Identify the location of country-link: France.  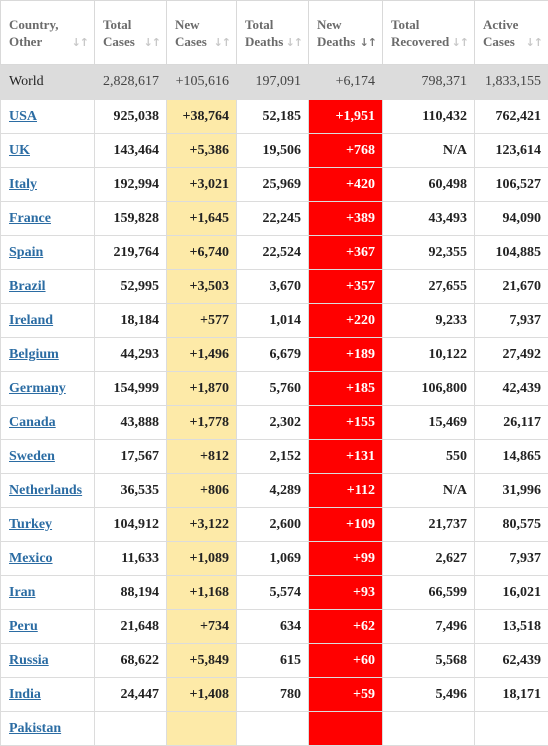
(30, 218).